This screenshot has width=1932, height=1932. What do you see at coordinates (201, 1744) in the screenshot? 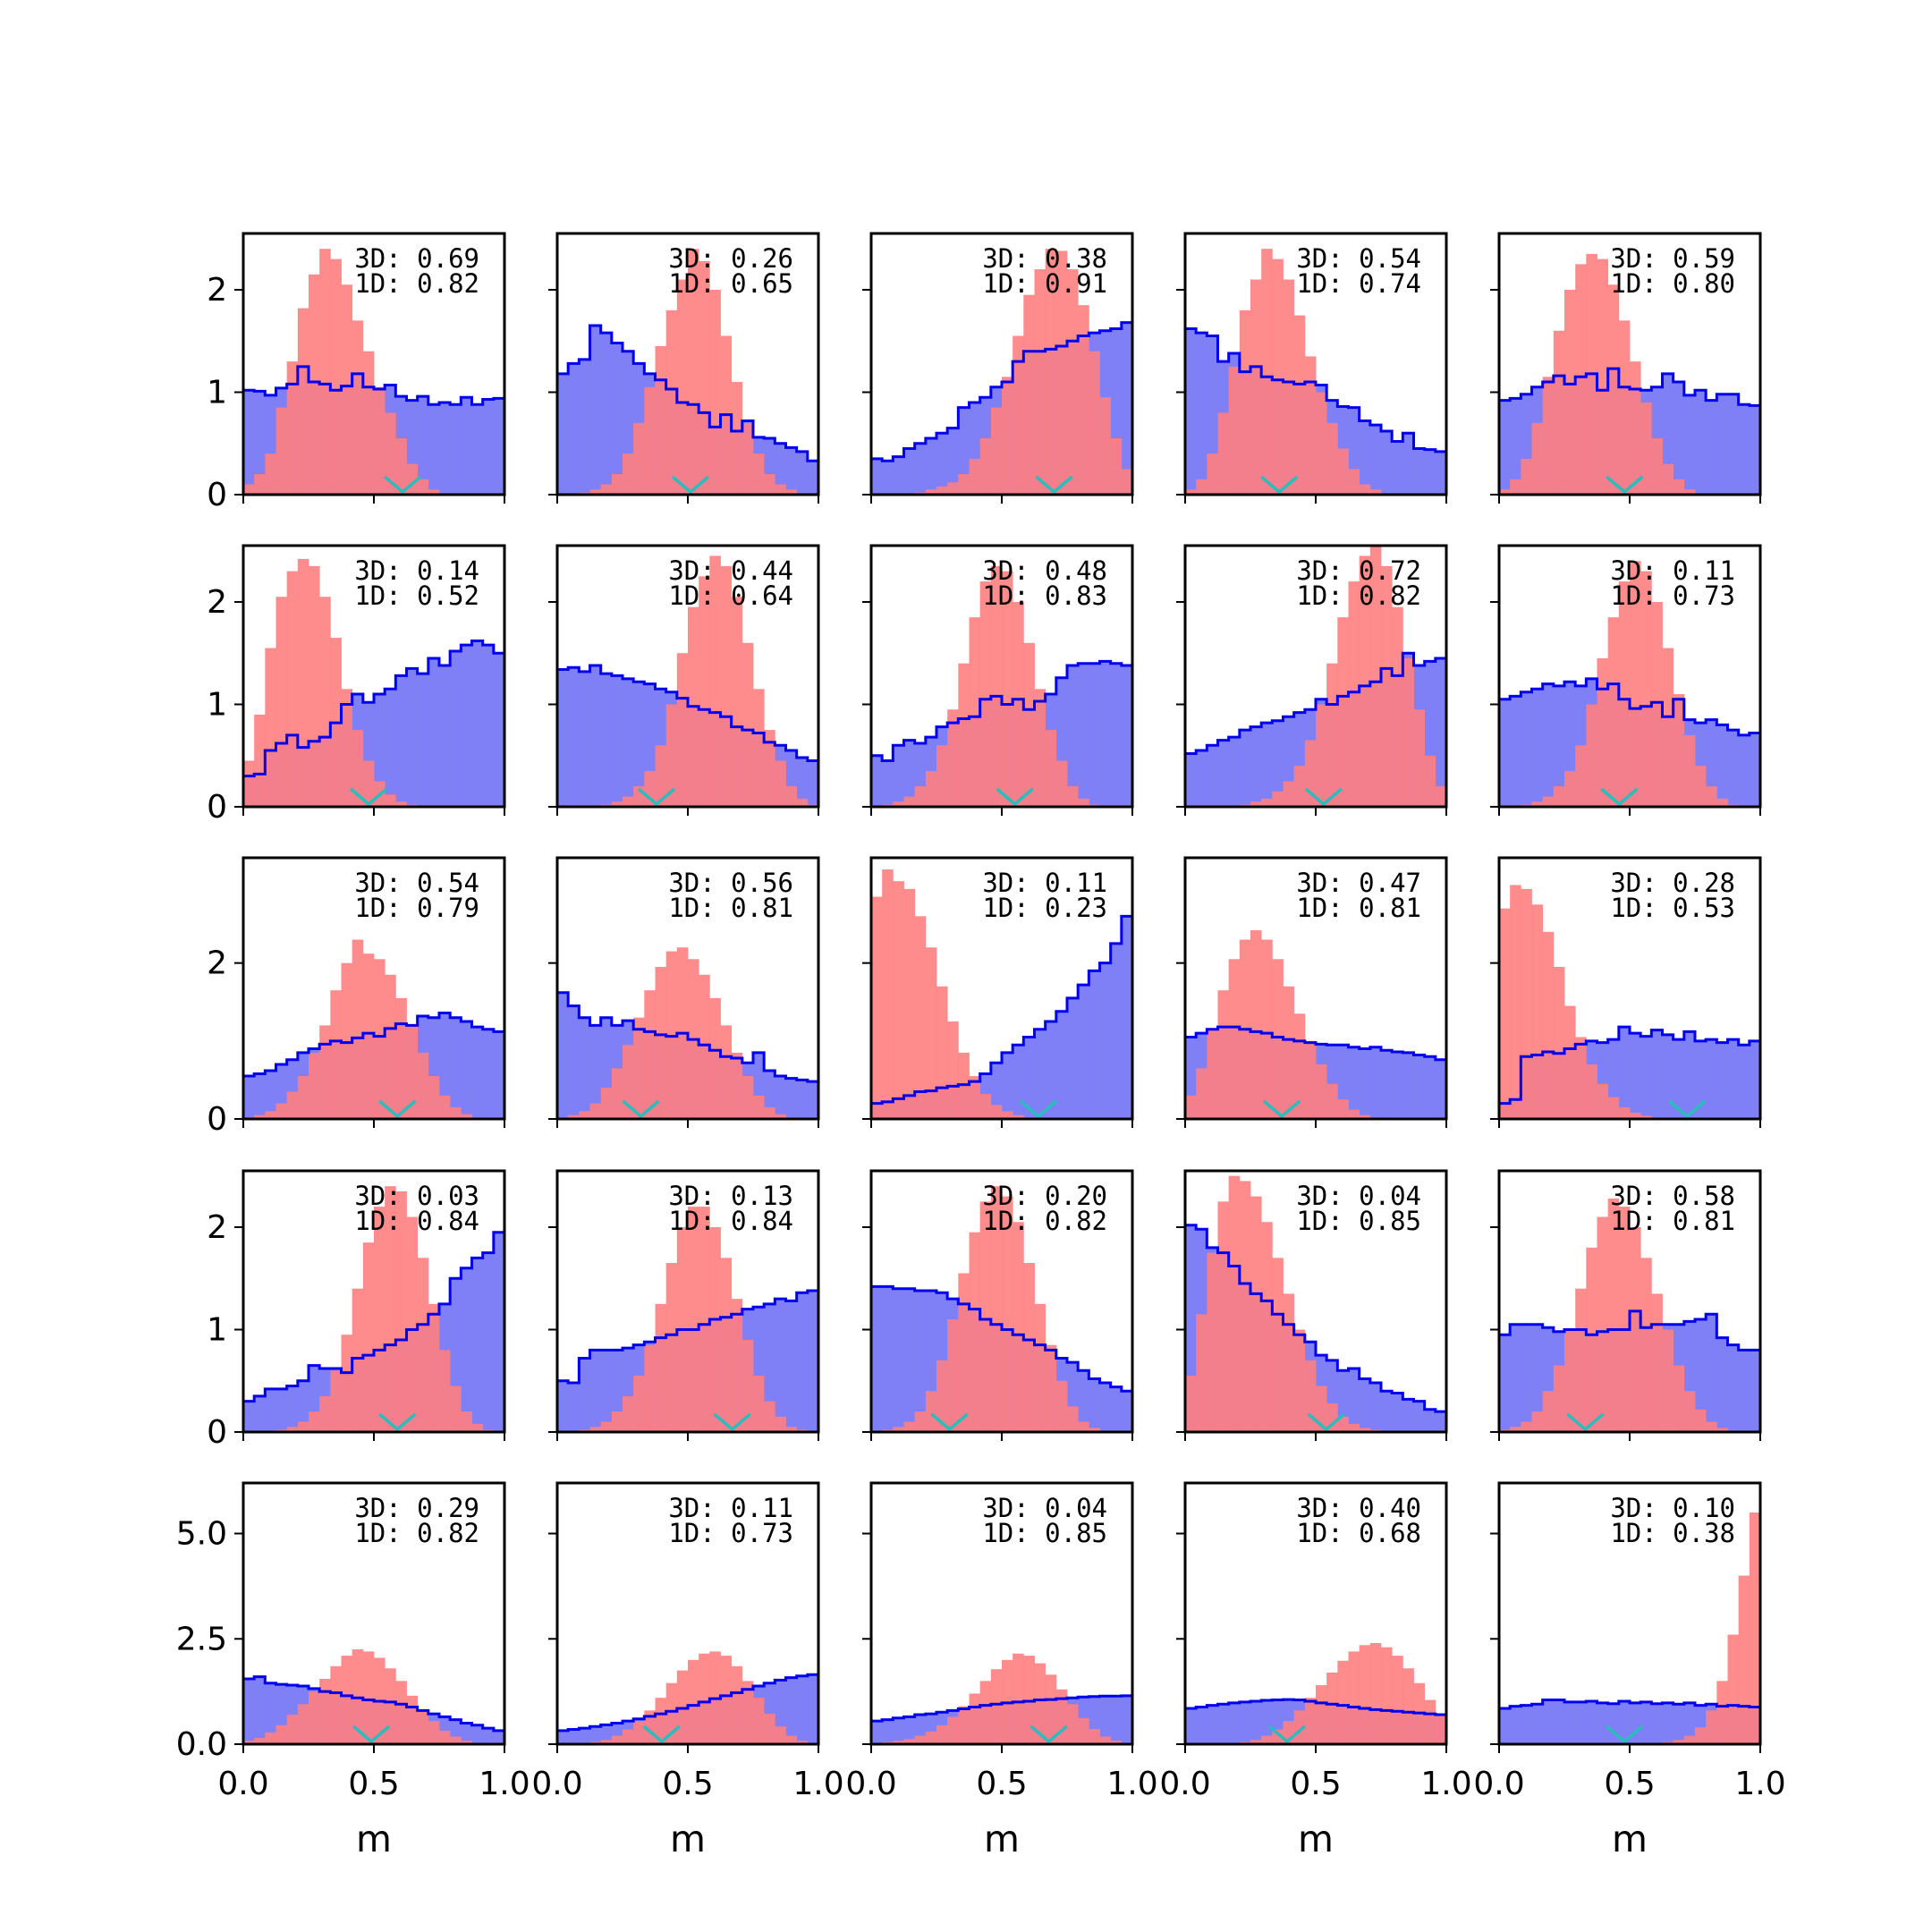
I see `y-tick-label: 0.0` at bounding box center [201, 1744].